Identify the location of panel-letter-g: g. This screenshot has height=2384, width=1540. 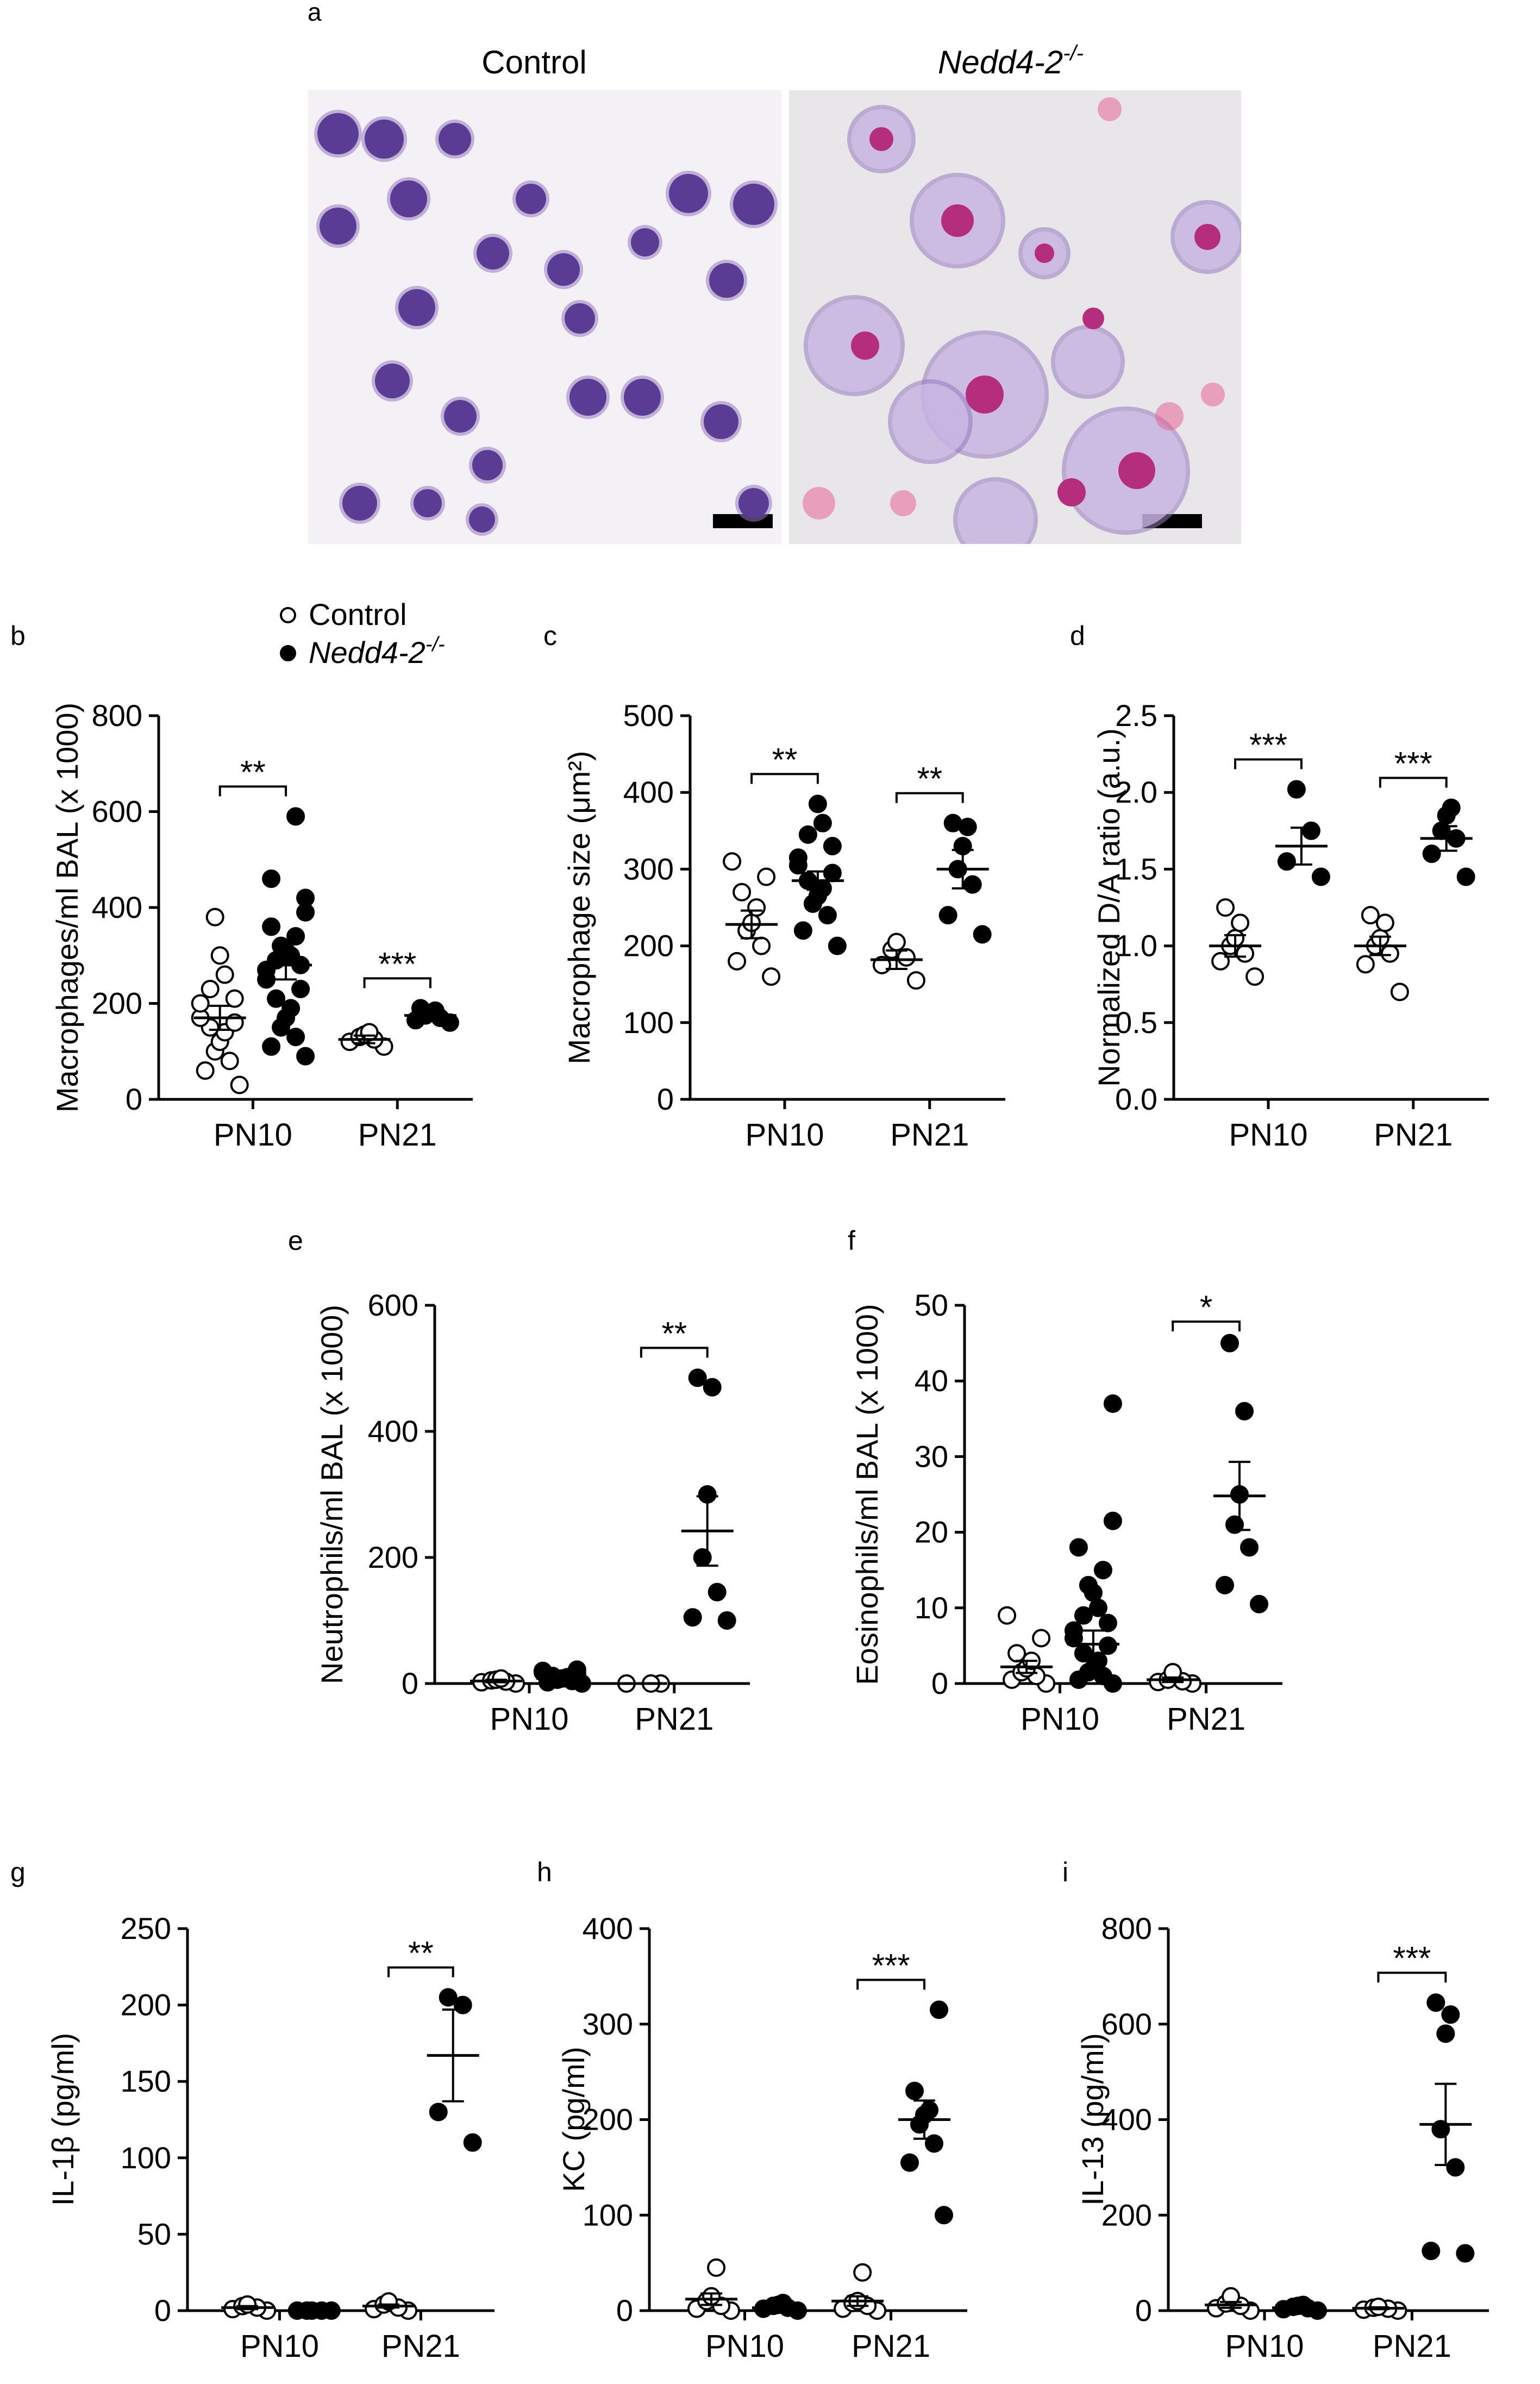
(18, 1872).